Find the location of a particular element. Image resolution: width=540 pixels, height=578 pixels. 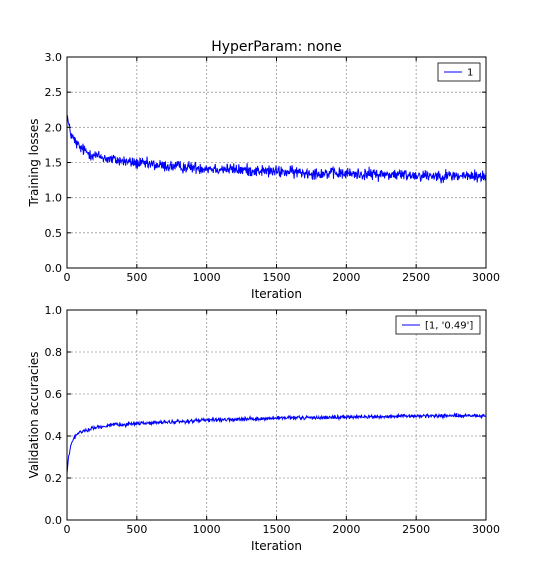

legend-entry: 1 is located at coordinates (470, 73).